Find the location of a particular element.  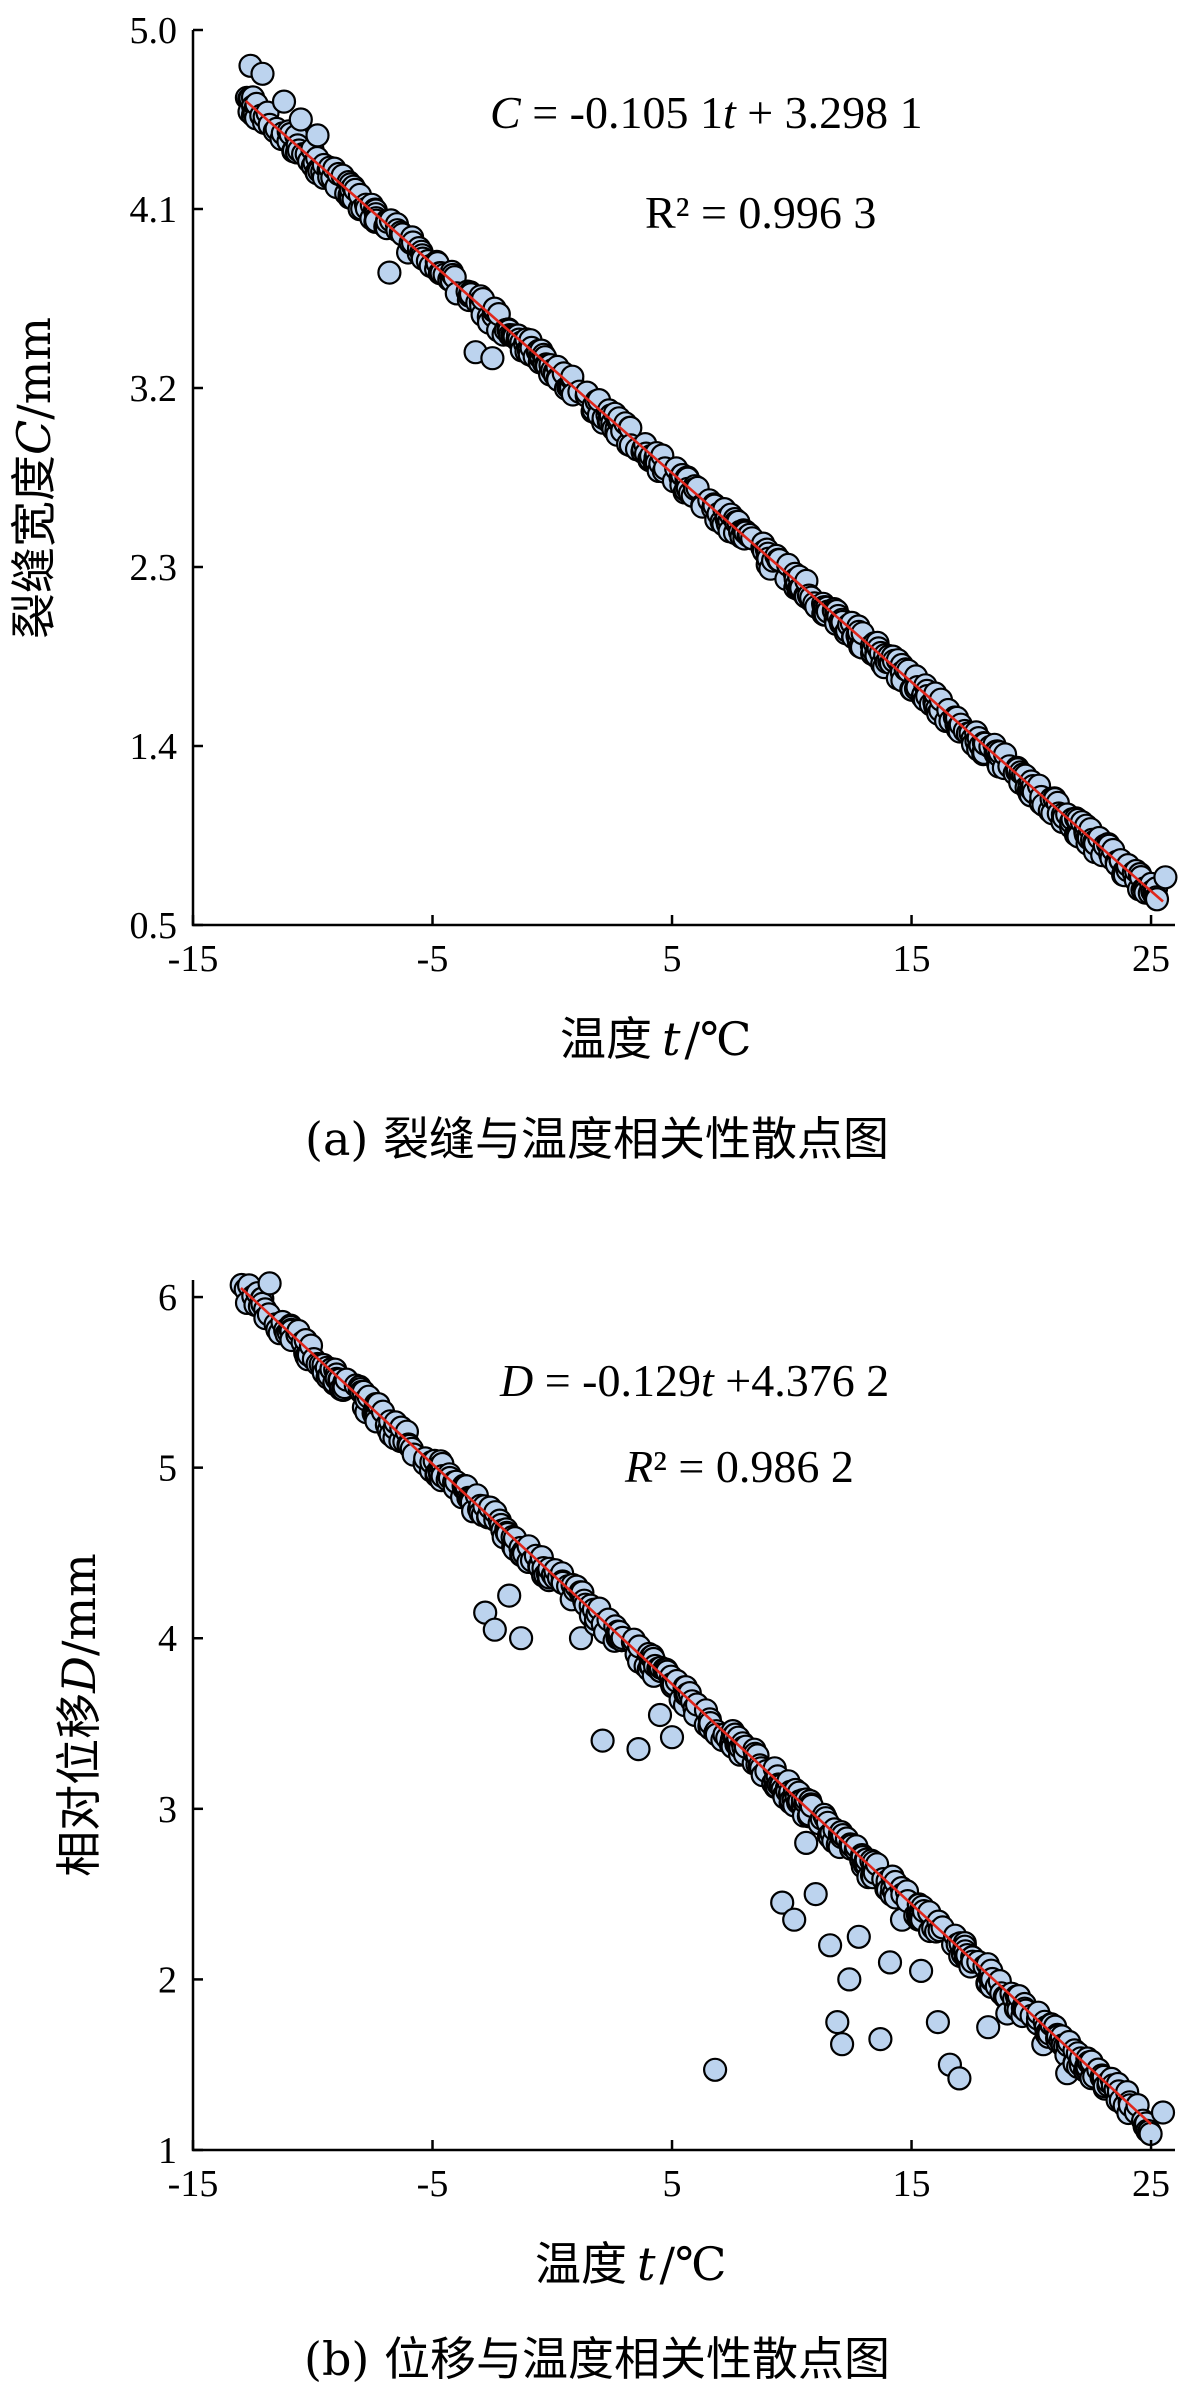

panel-b-r2: R² = 0.986 2 is located at coordinates (739, 1466).